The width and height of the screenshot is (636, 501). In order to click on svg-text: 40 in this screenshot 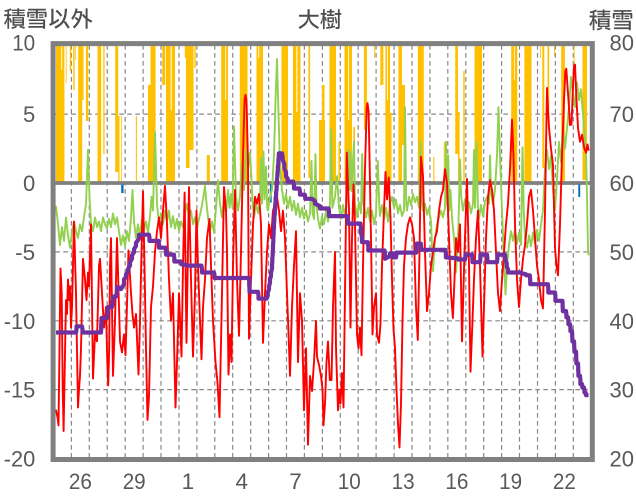, I will do `click(622, 321)`.